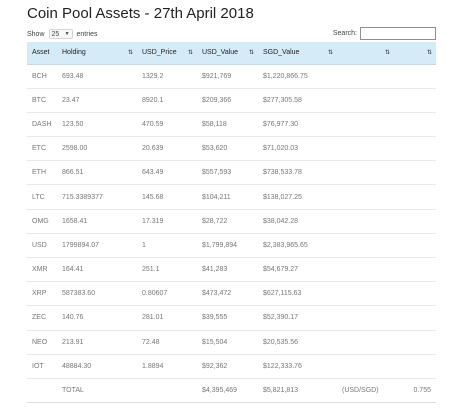  I want to click on table-row: ETC 2598.00 20.639 $53,620 $71,020.03, so click(231, 149).